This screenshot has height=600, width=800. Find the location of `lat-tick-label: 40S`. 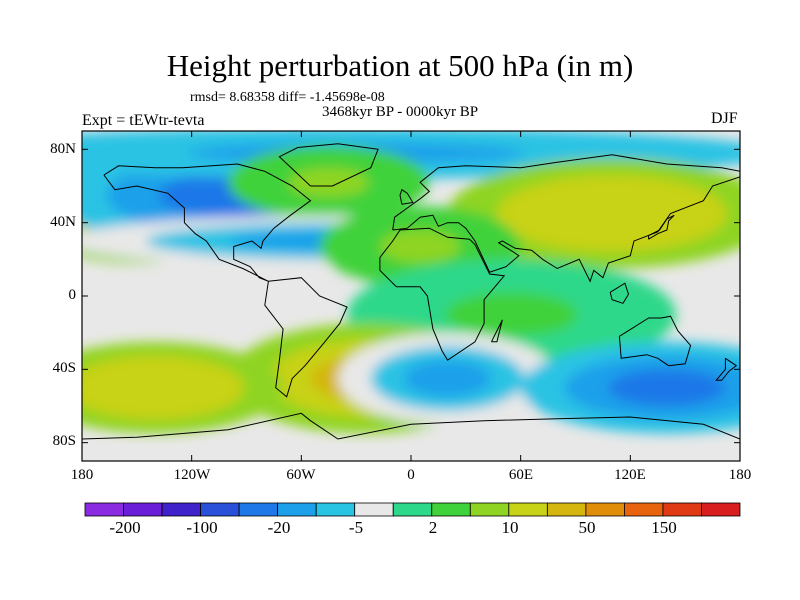

lat-tick-label: 40S is located at coordinates (64, 368).